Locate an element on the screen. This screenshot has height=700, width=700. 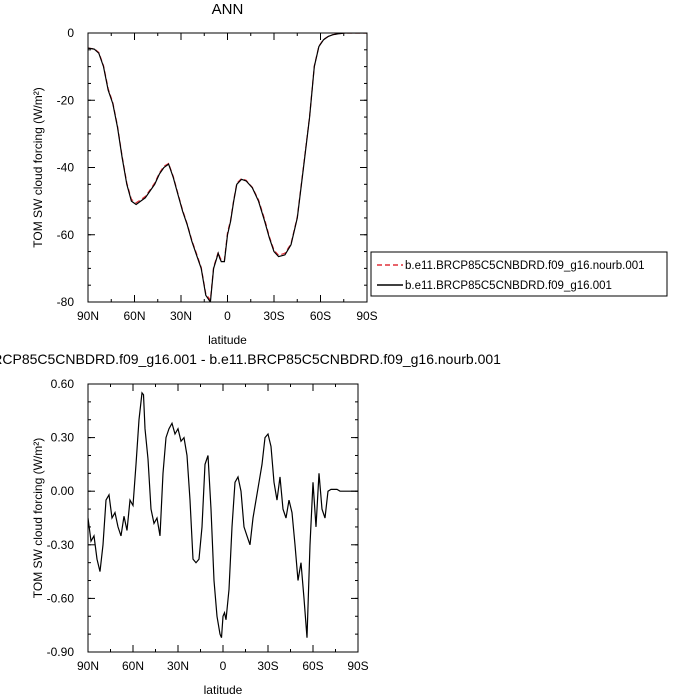
y-tick-label: 0.60 is located at coordinates (63, 384).